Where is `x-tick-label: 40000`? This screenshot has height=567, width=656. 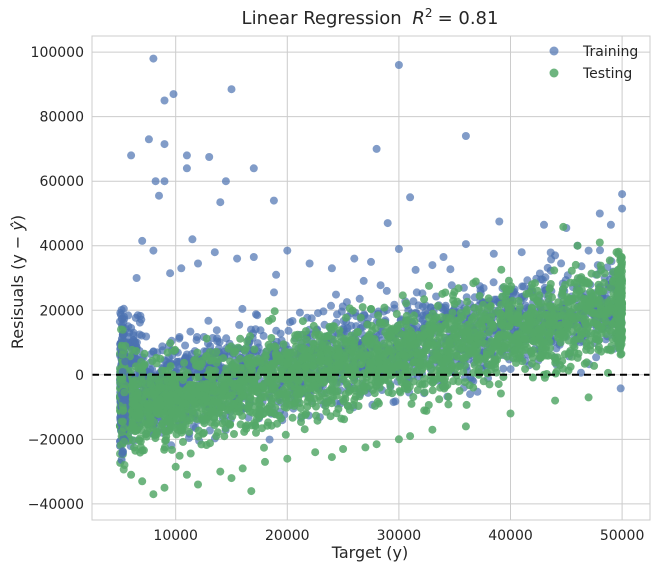
x-tick-label: 40000 is located at coordinates (510, 536).